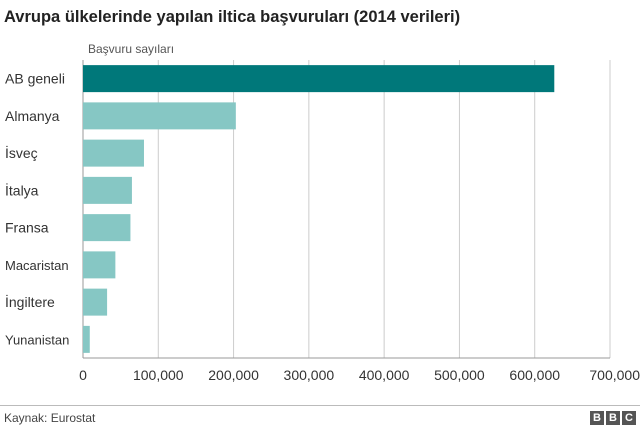 This screenshot has width=640, height=430. Describe the element at coordinates (83, 375) in the screenshot. I see `x-tick-label: 0` at that location.